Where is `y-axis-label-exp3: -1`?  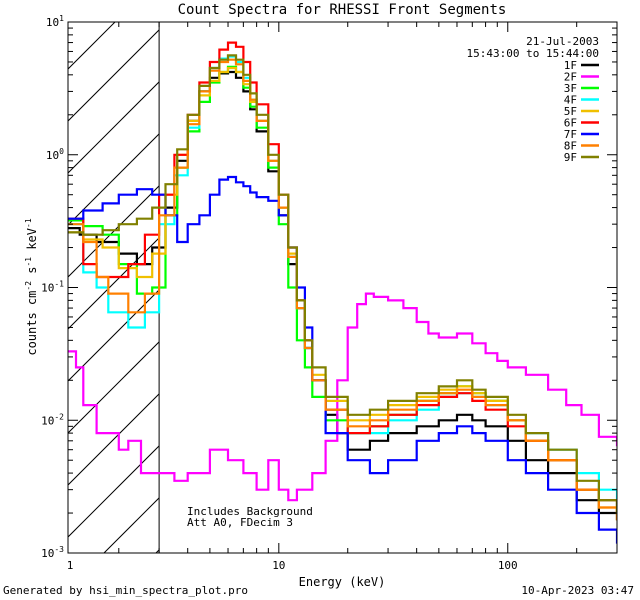
y-axis-label-exp3: -1 is located at coordinates (28, 223).